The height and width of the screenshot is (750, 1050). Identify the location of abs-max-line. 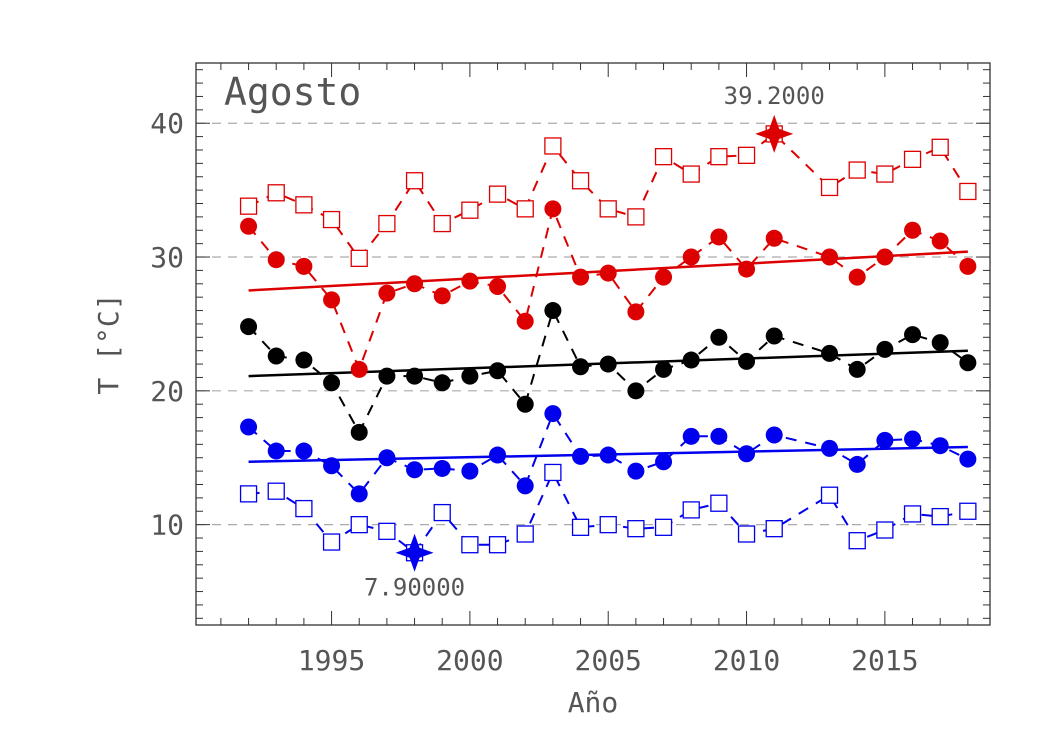
(608, 196).